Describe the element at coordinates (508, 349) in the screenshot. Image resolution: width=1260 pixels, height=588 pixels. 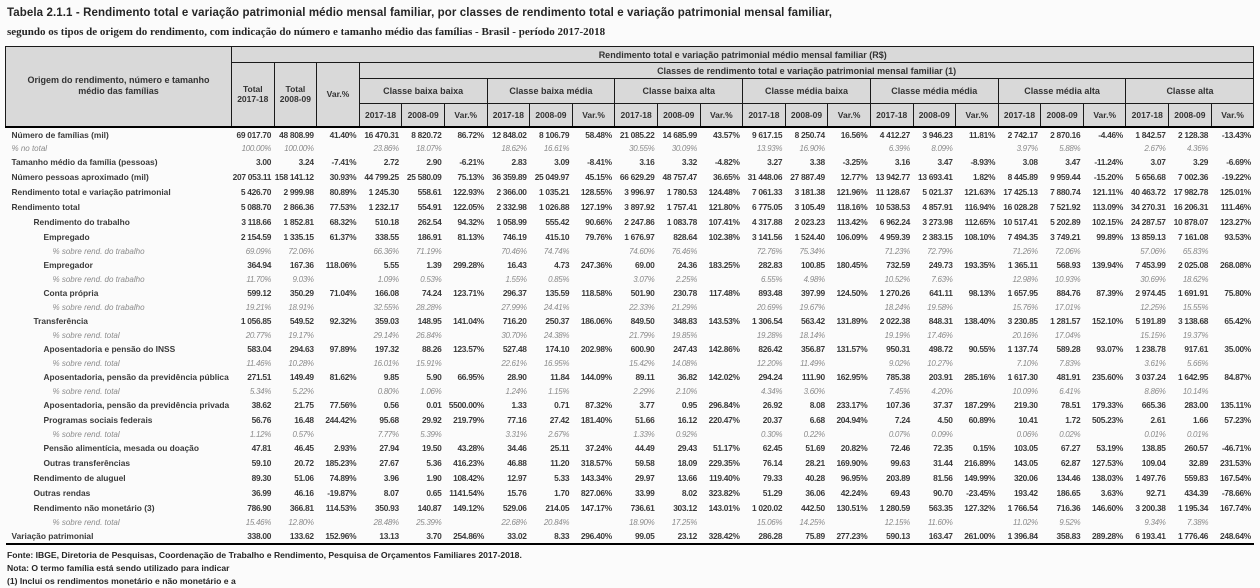
I see `cell-value: 527.48` at that location.